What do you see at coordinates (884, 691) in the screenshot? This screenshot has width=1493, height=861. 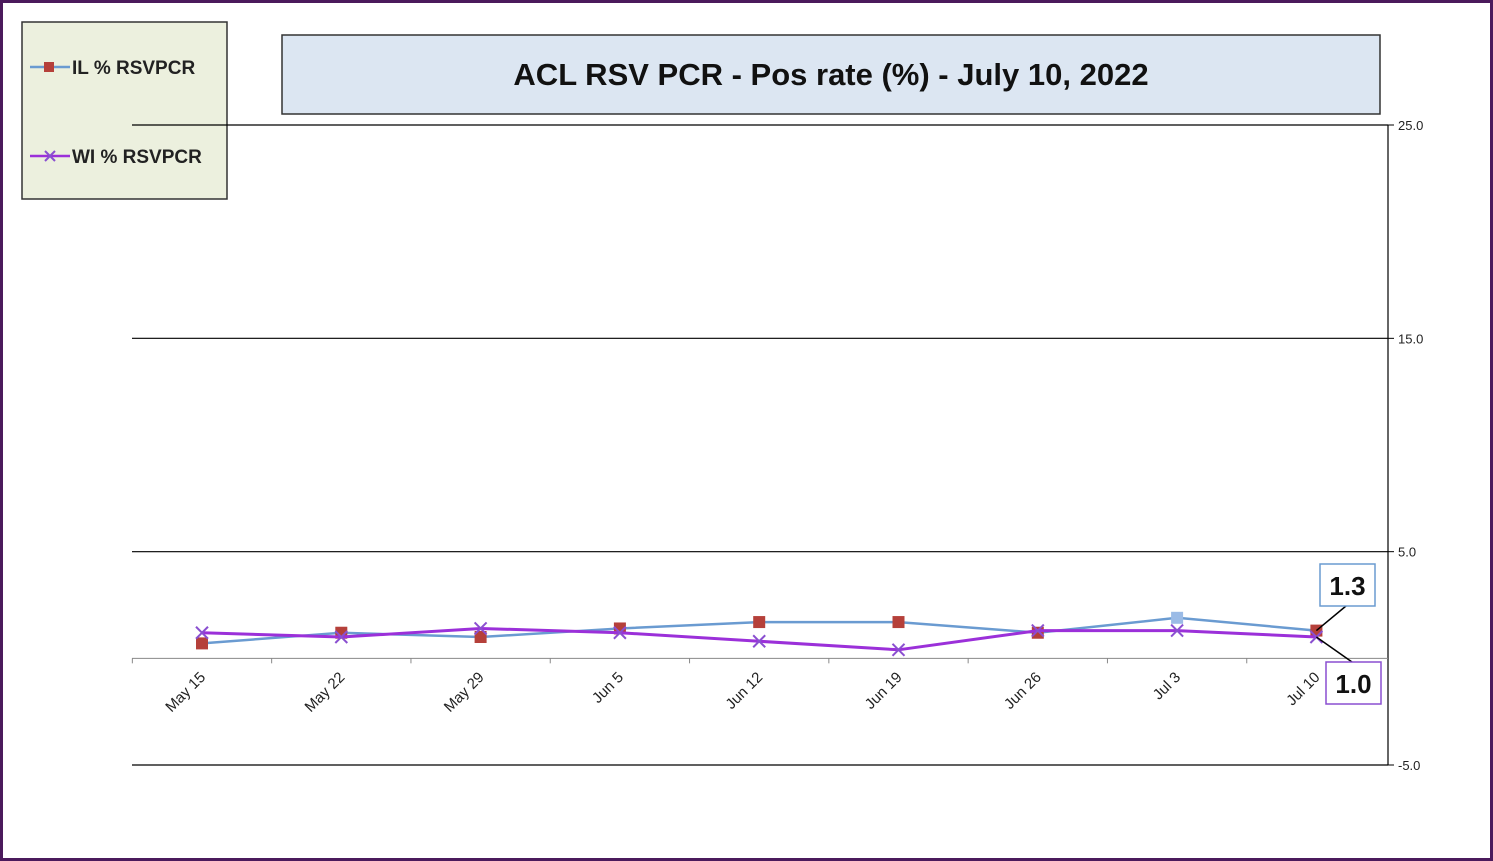 I see `x-tick-label: Jun 19` at bounding box center [884, 691].